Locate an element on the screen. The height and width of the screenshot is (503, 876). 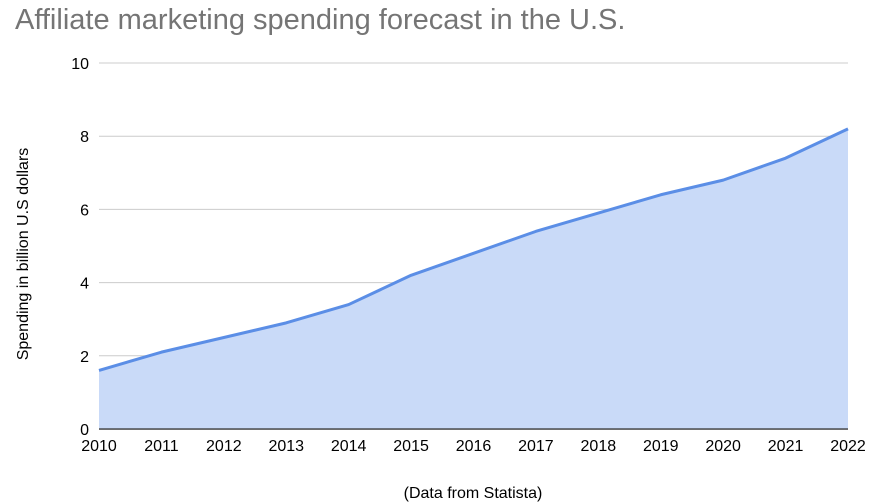
x-axis-title: (Data from Statista) is located at coordinates (473, 493).